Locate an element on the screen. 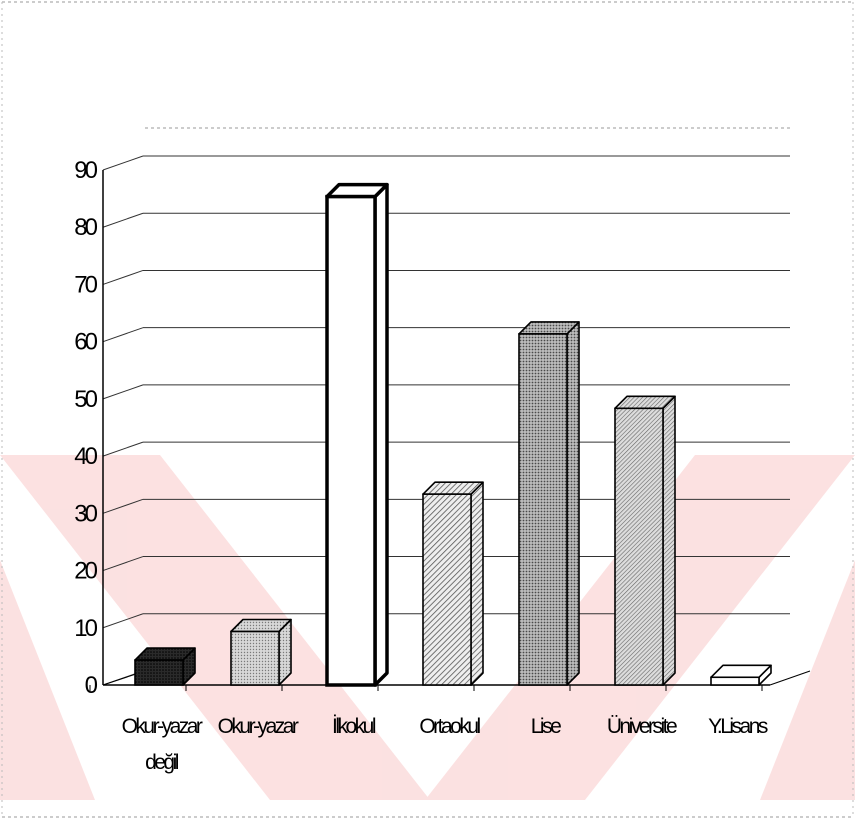  x-tick-label: İlkokul is located at coordinates (354, 726).